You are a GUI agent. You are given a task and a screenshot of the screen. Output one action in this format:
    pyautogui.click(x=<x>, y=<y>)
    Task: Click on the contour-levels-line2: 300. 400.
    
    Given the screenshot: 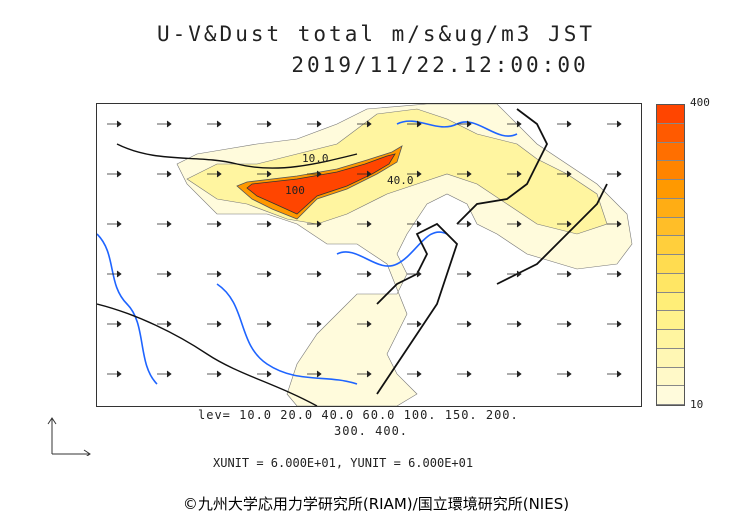 What is the action you would take?
    pyautogui.click(x=371, y=431)
    